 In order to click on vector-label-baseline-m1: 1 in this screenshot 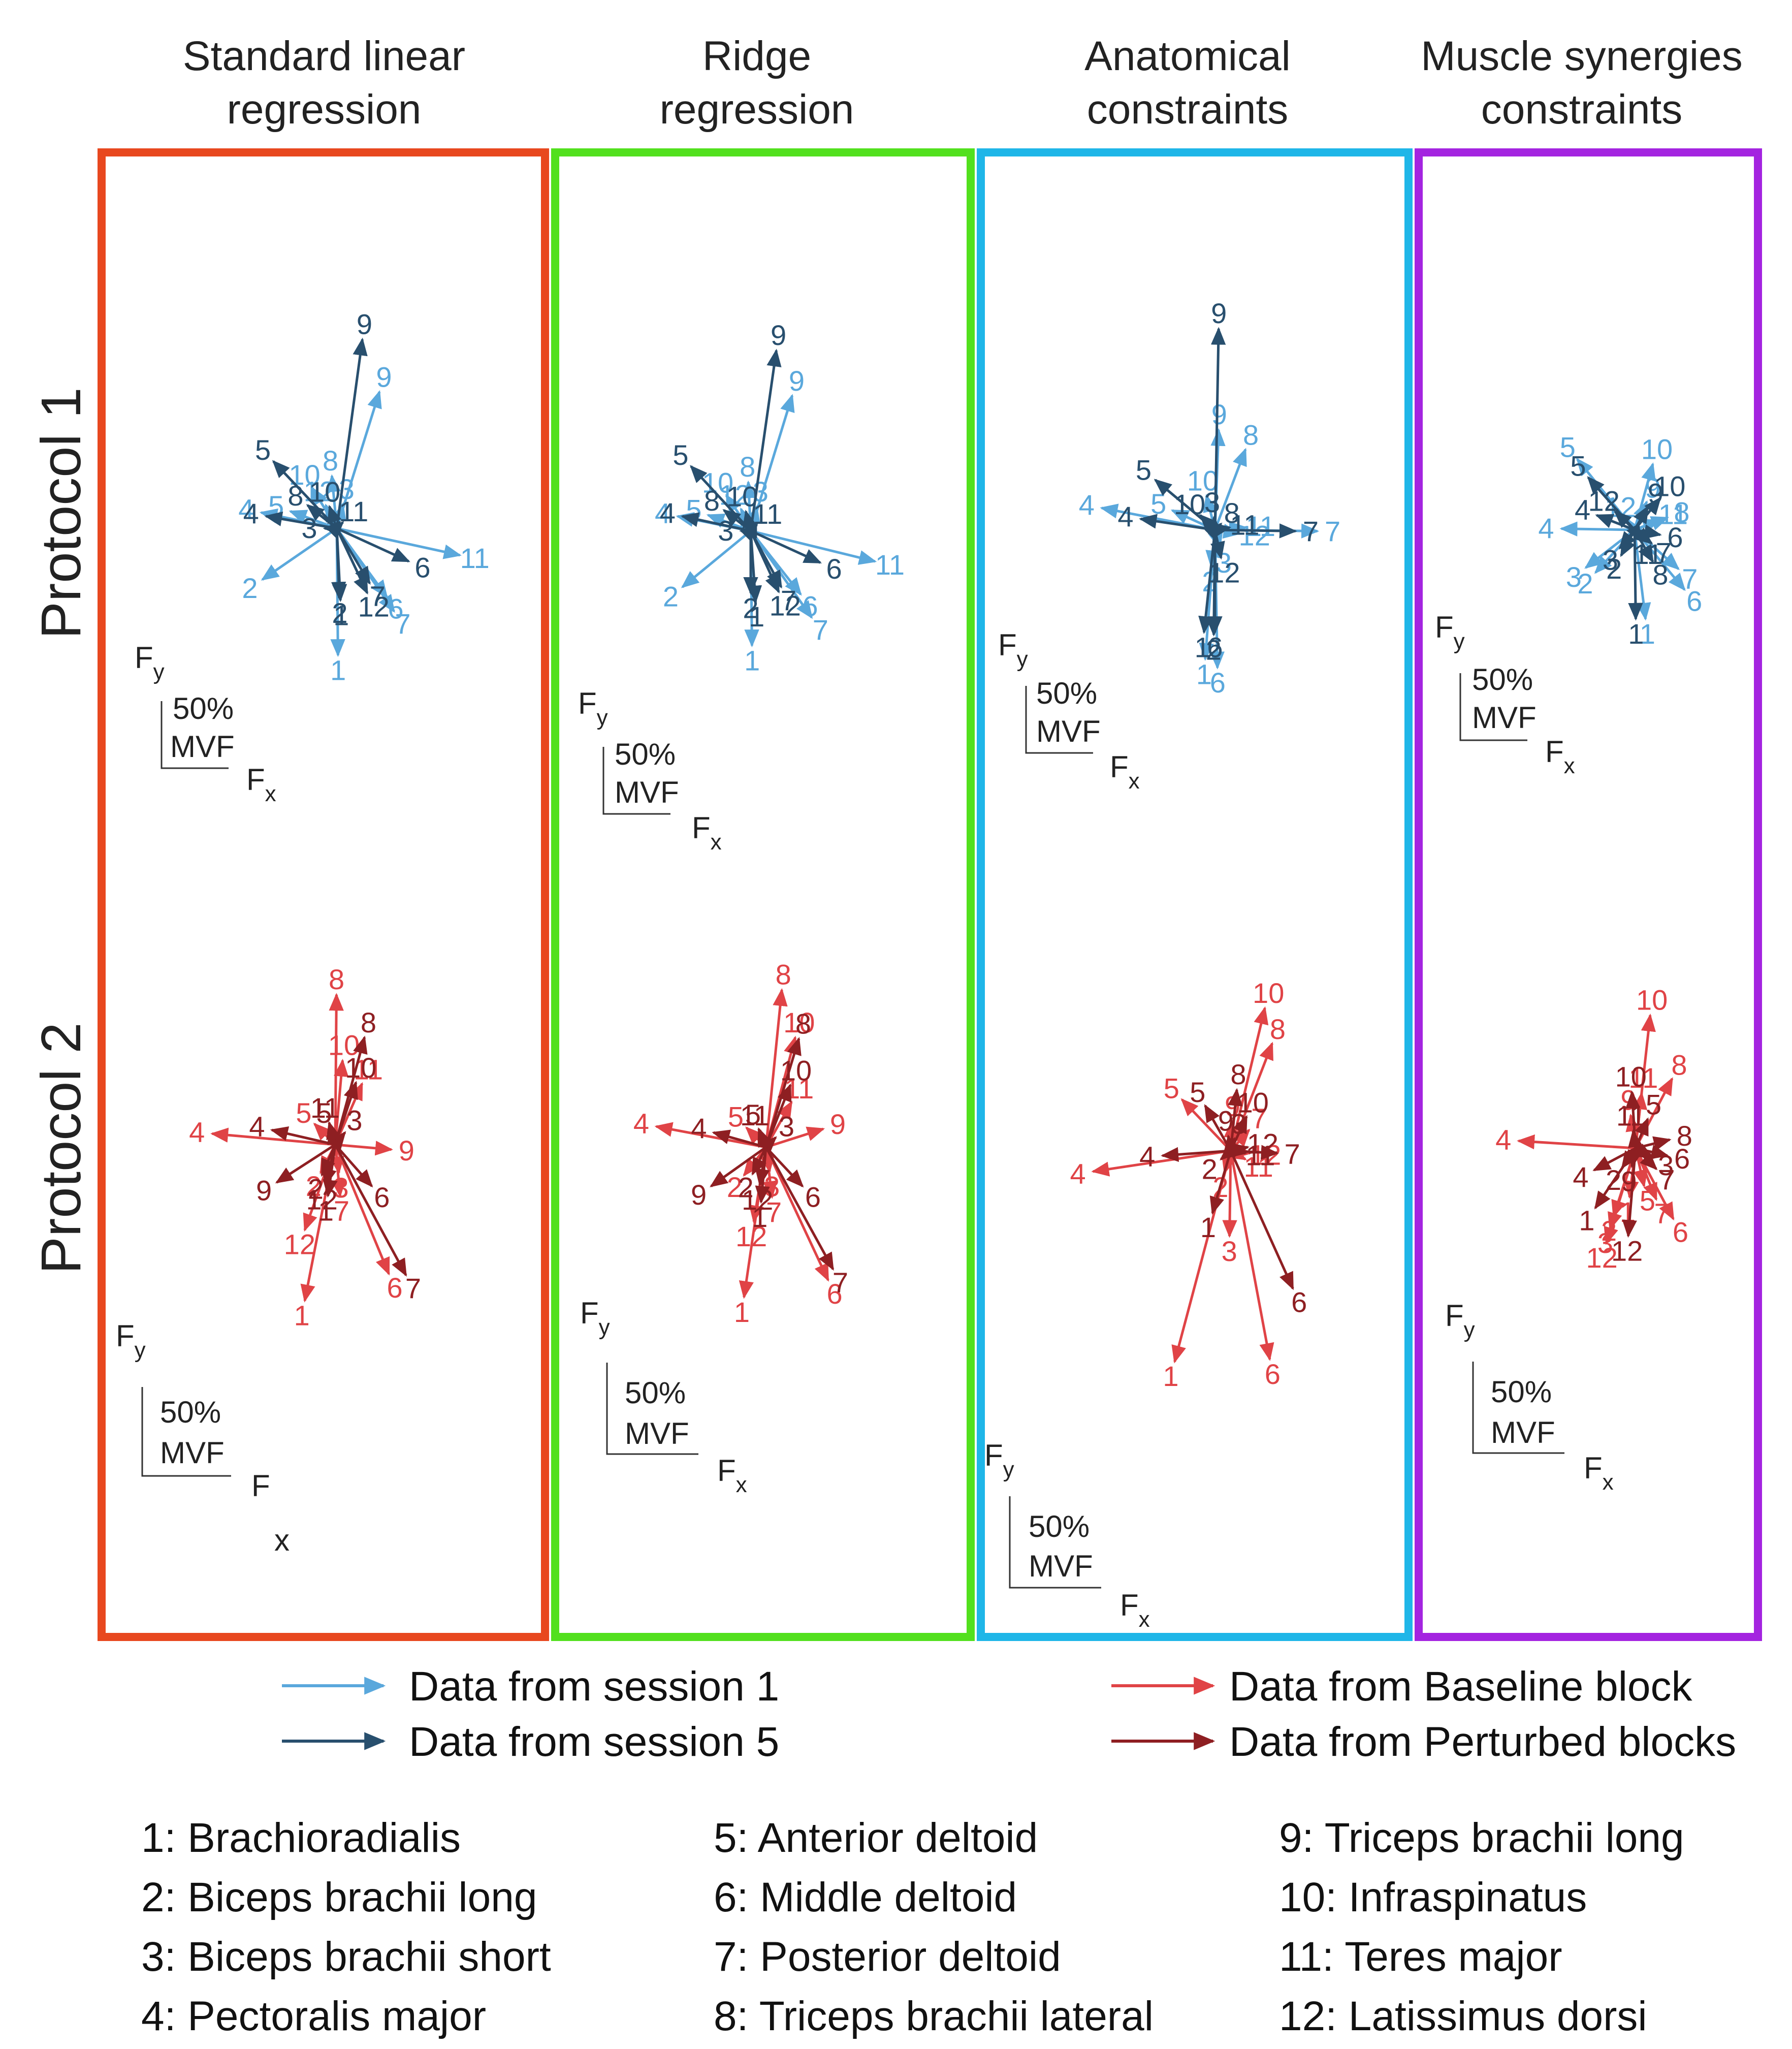, I will do `click(742, 1312)`.